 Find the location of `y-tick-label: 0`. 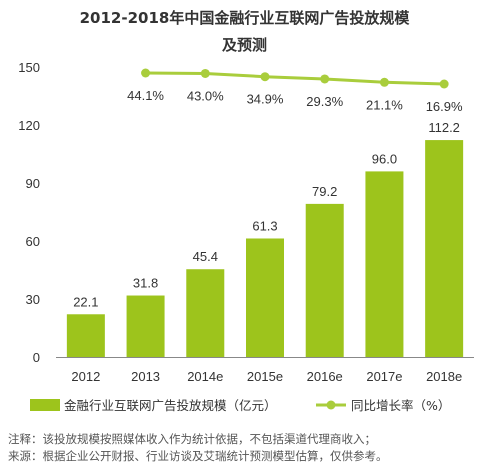

y-tick-label: 0 is located at coordinates (36, 357).